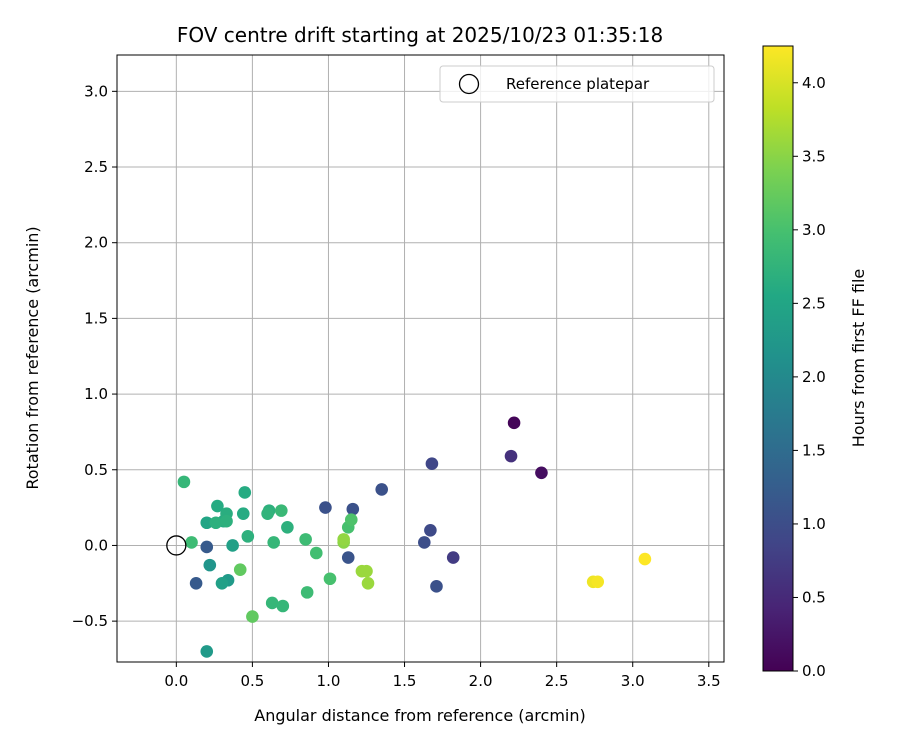 The image size is (900, 750). I want to click on colorbar-tick-label: 3.0, so click(814, 230).